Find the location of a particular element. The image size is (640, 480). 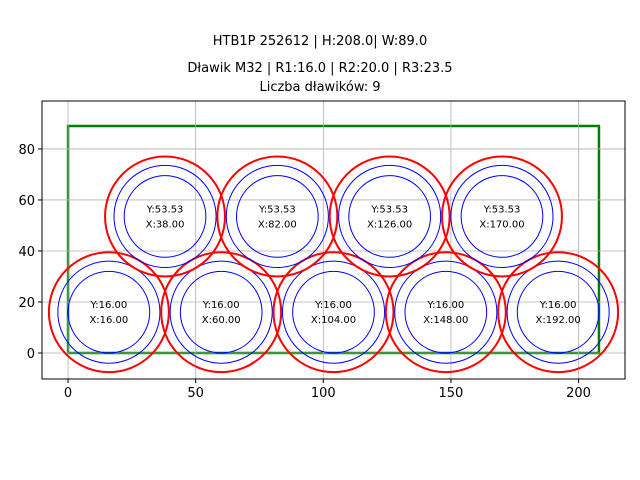

x-tick-label: 50 is located at coordinates (195, 393).